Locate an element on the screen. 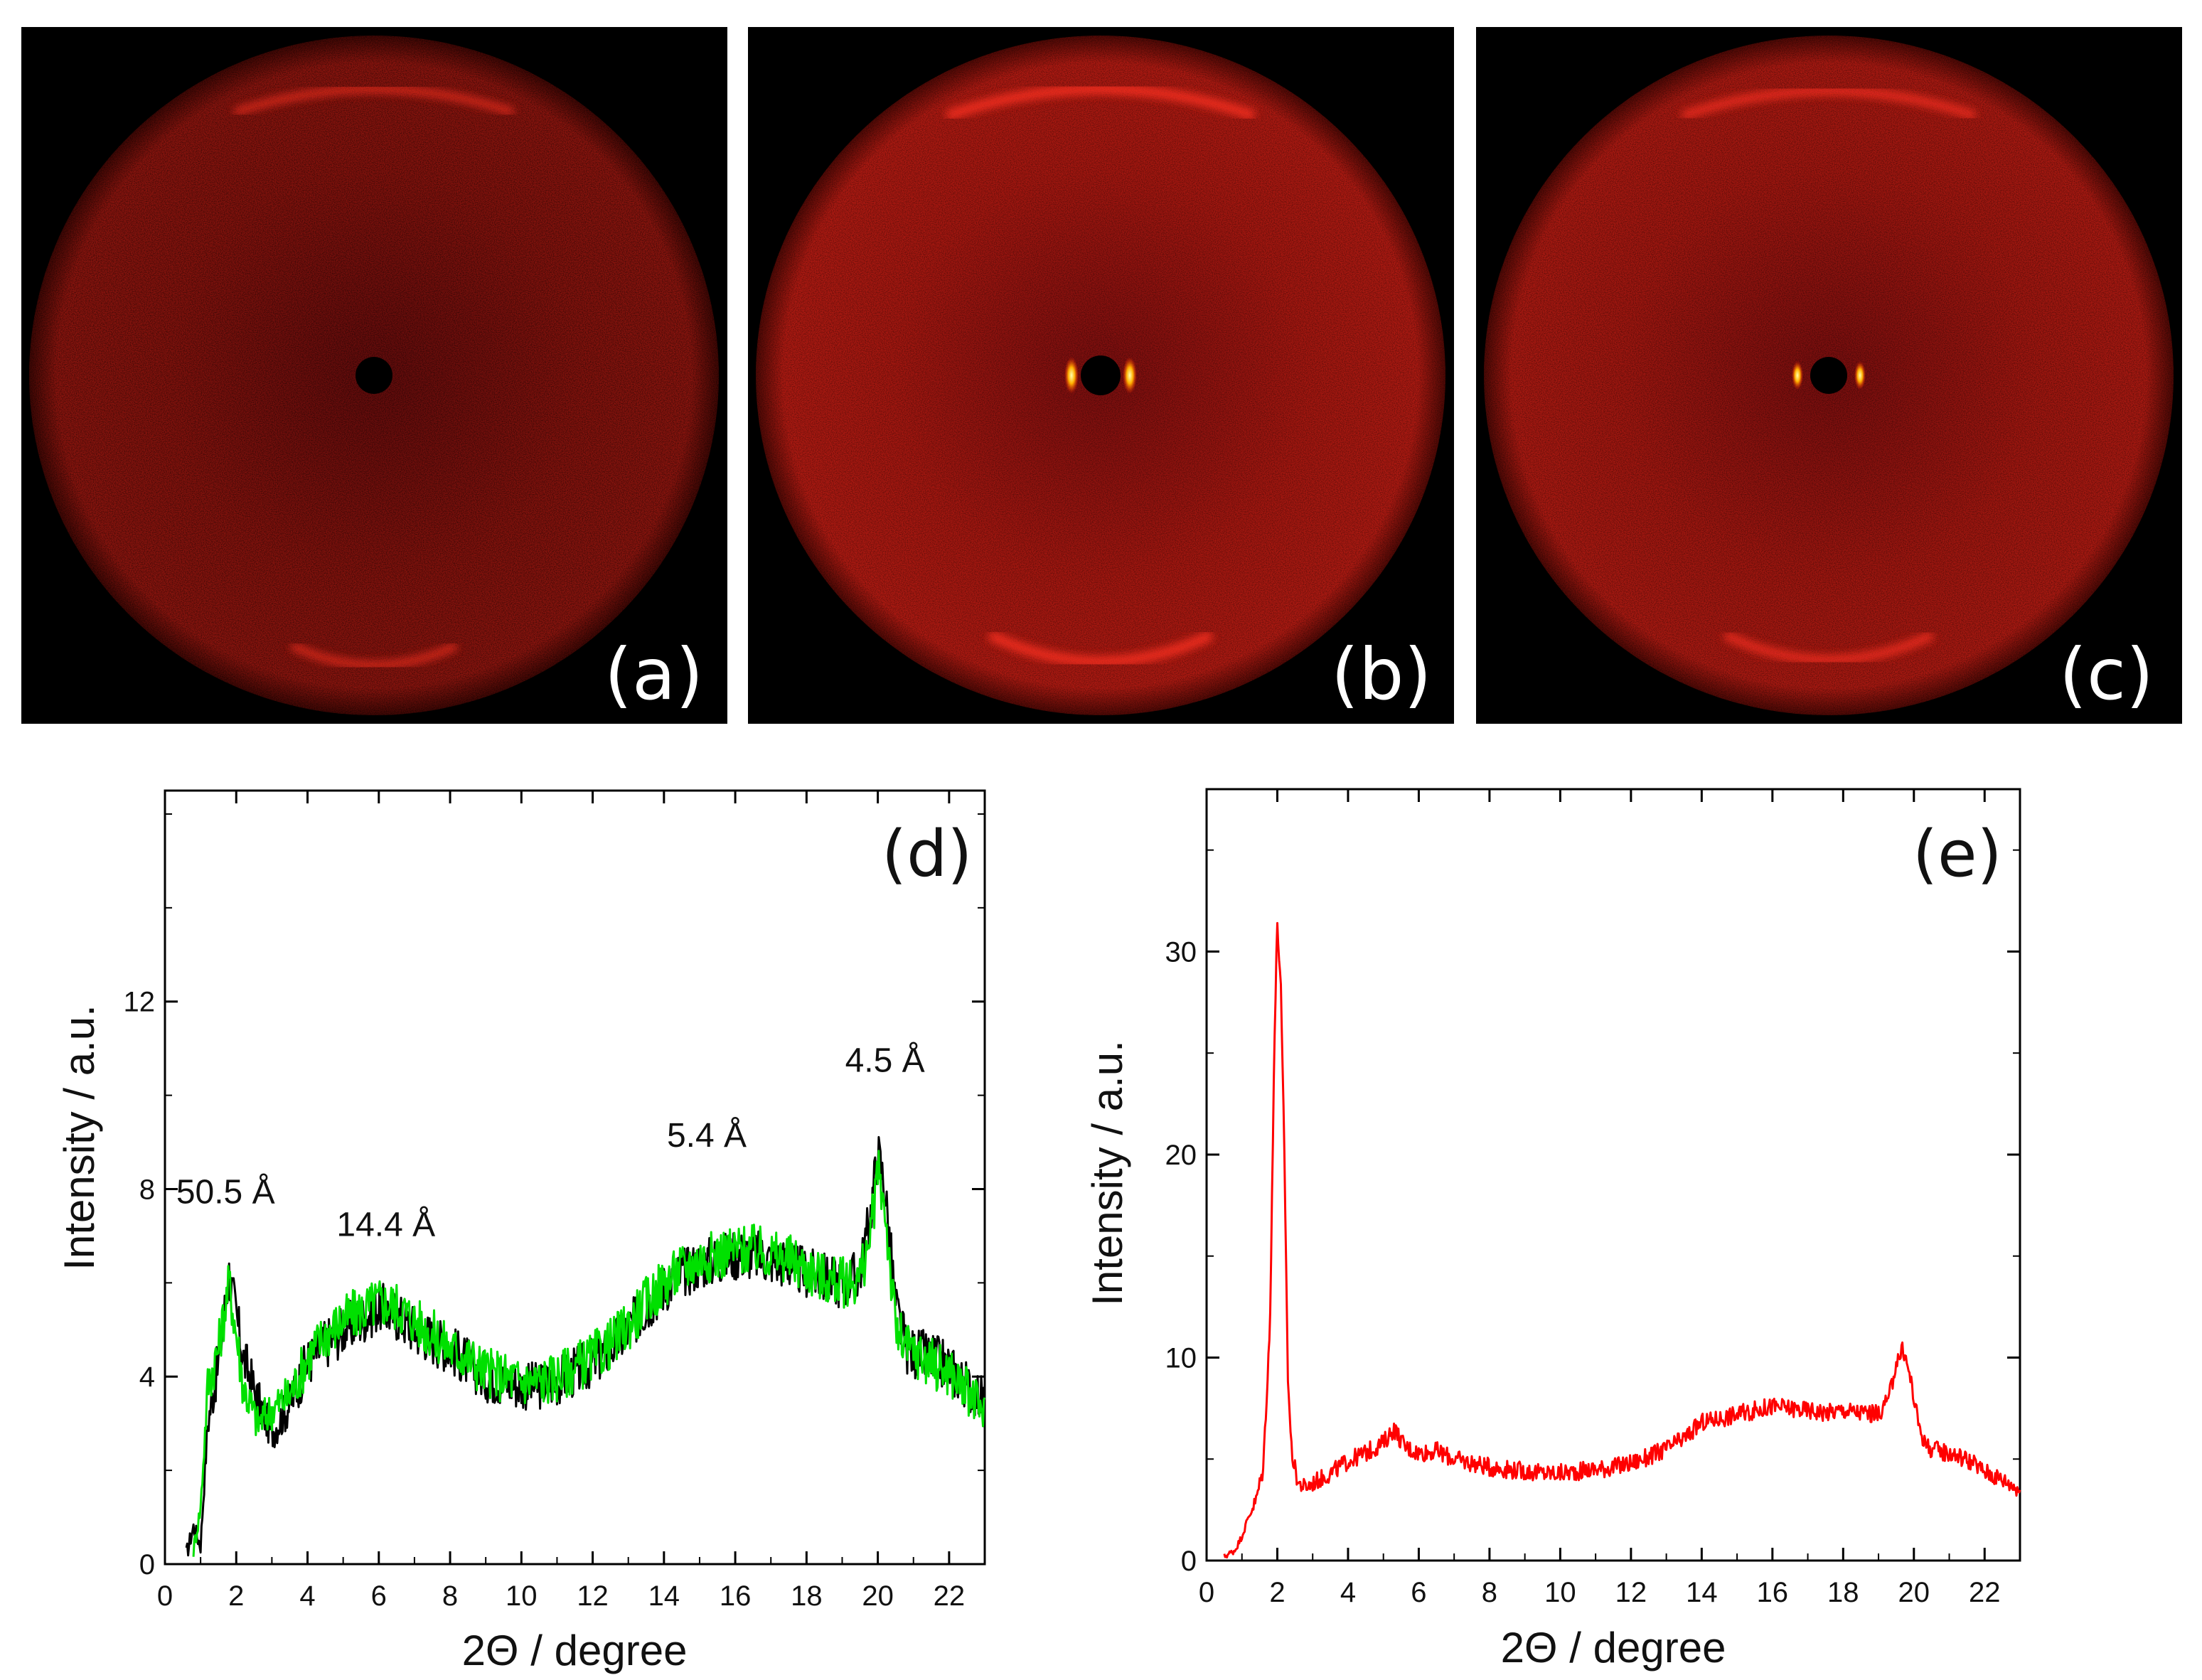 The width and height of the screenshot is (2202, 1680). diffraction-panel-a: (a) is located at coordinates (374, 376).